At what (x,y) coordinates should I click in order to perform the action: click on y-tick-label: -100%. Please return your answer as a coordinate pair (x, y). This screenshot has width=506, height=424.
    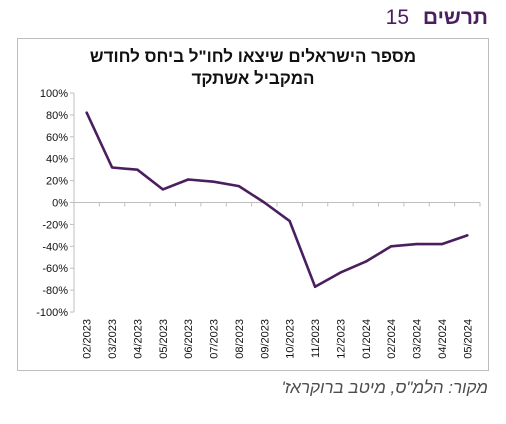
    Looking at the image, I should click on (52, 313).